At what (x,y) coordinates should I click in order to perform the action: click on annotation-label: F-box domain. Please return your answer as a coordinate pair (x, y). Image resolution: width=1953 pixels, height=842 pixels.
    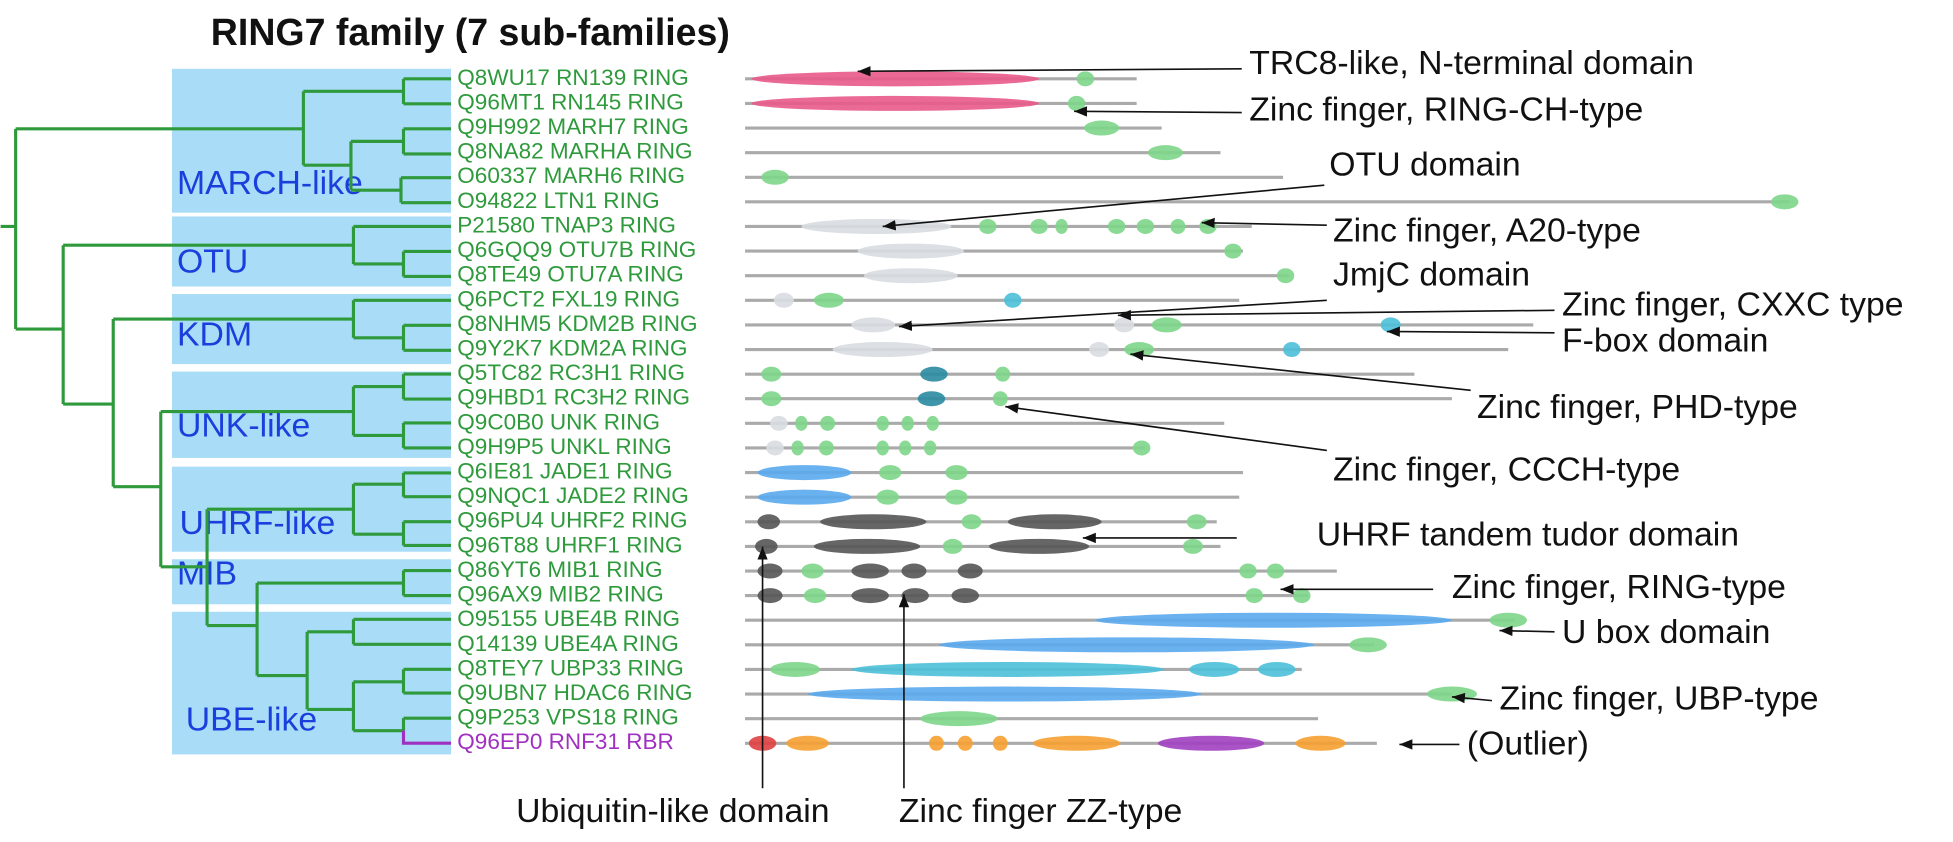
    Looking at the image, I should click on (1665, 341).